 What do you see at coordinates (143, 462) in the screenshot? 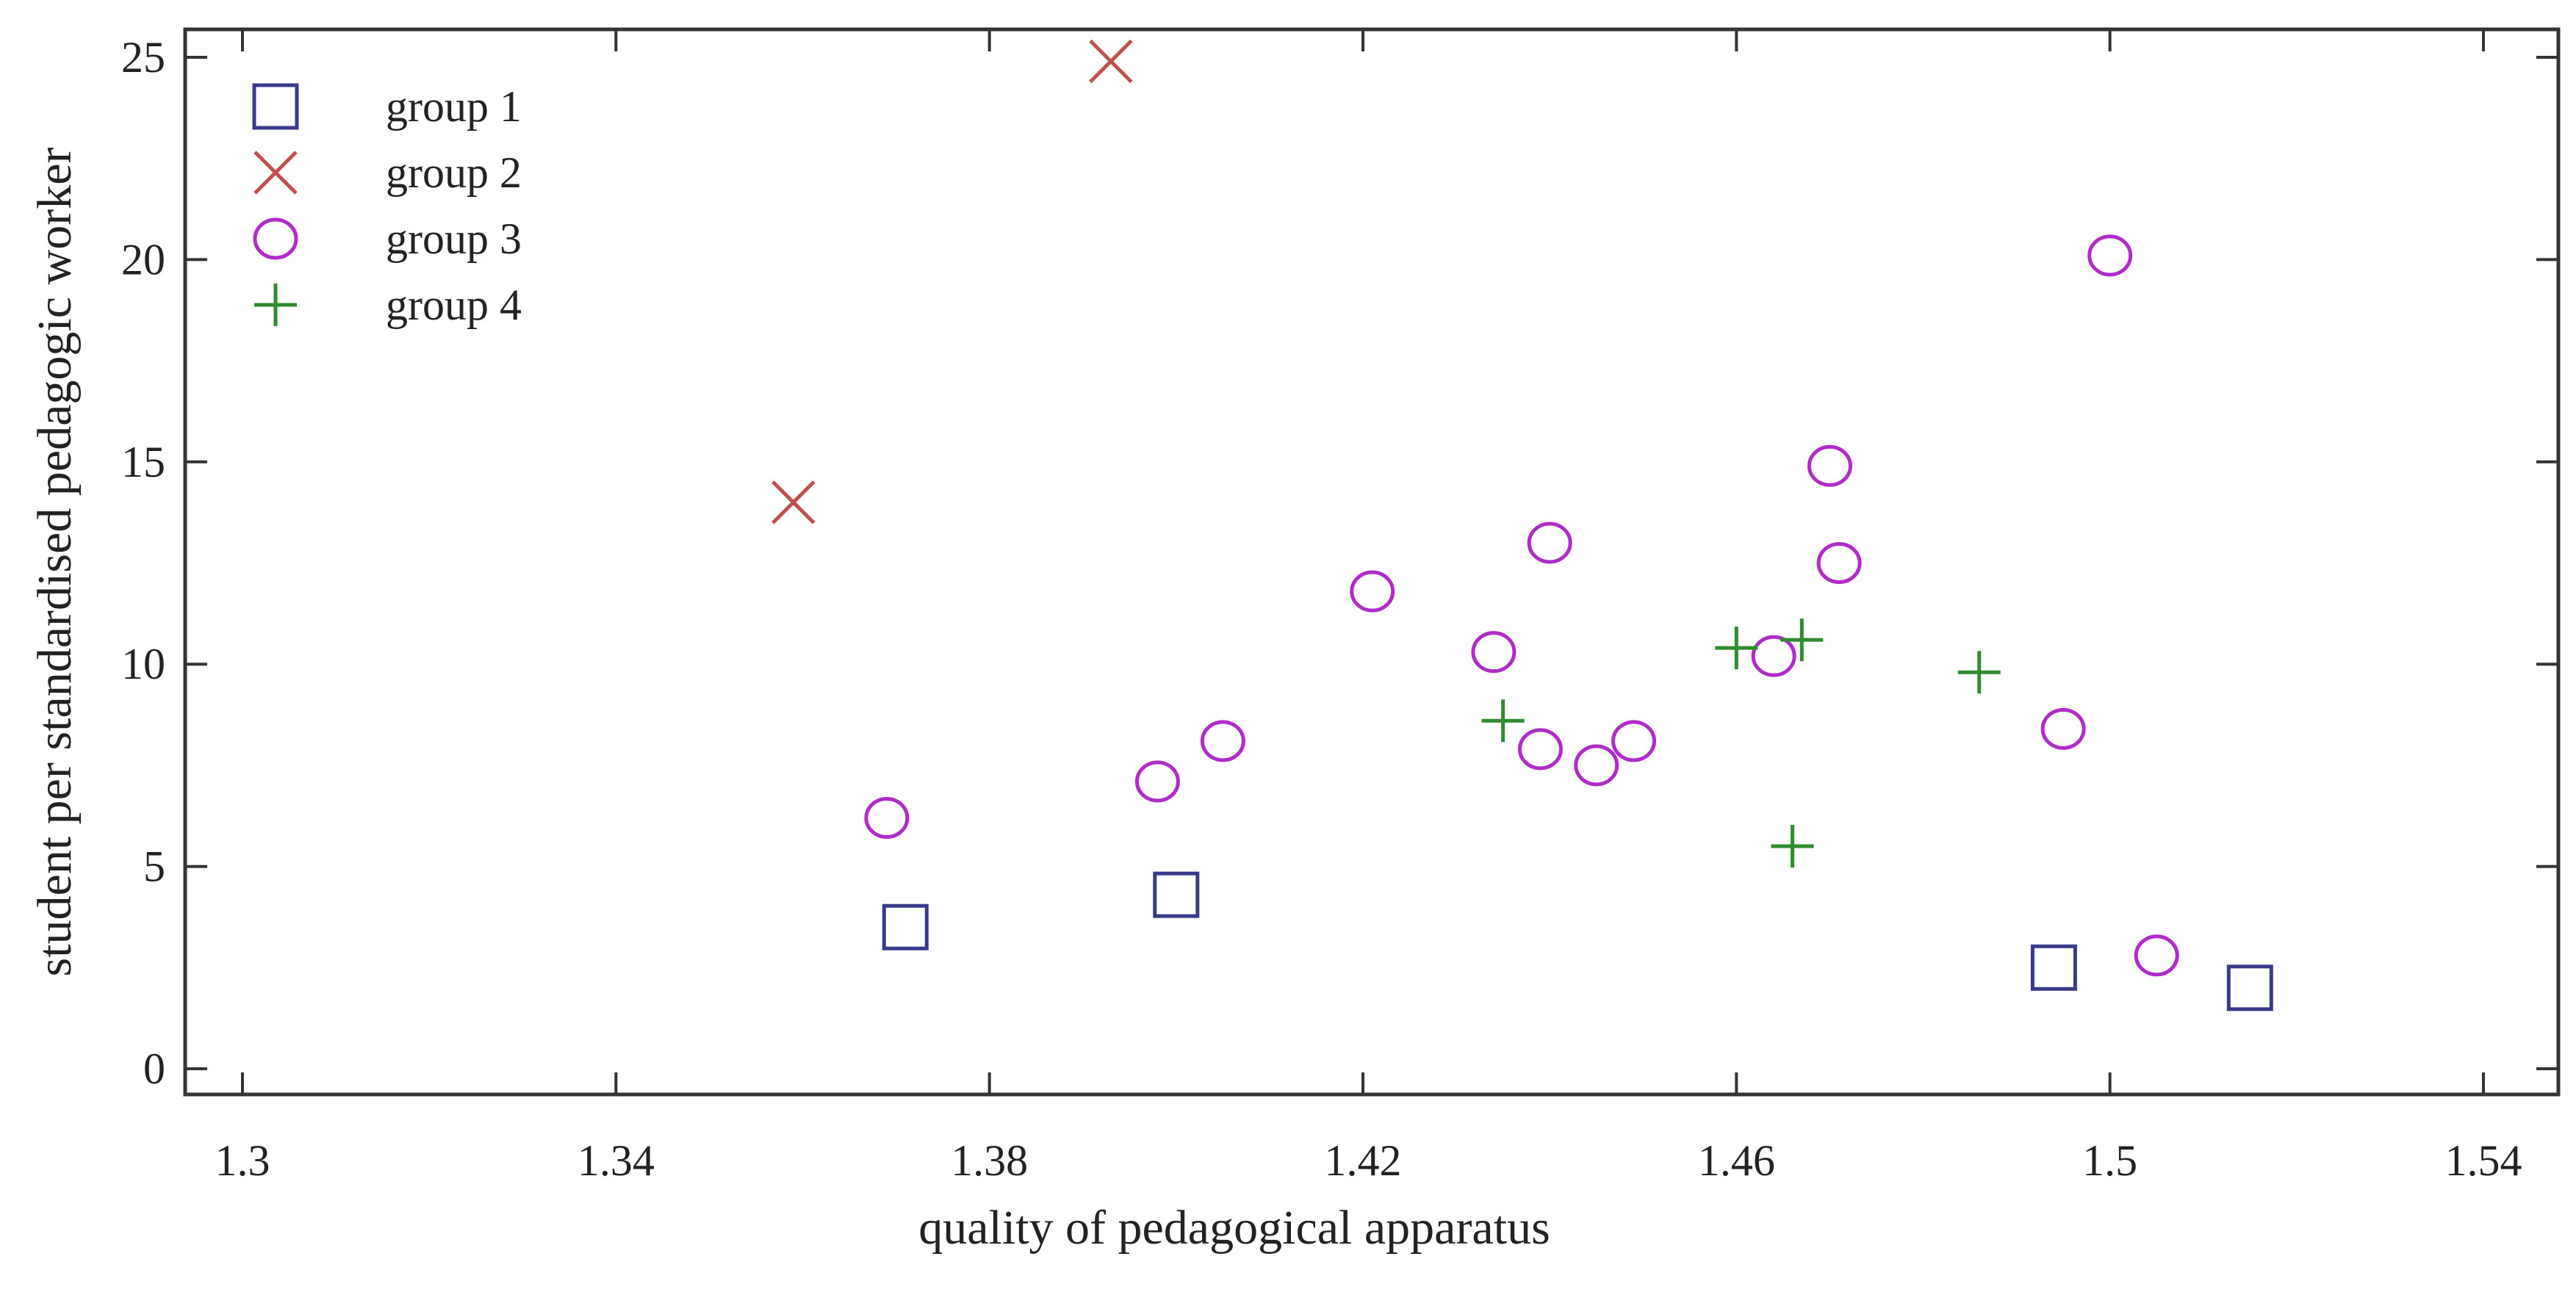
I see `y-tick-label: 15` at bounding box center [143, 462].